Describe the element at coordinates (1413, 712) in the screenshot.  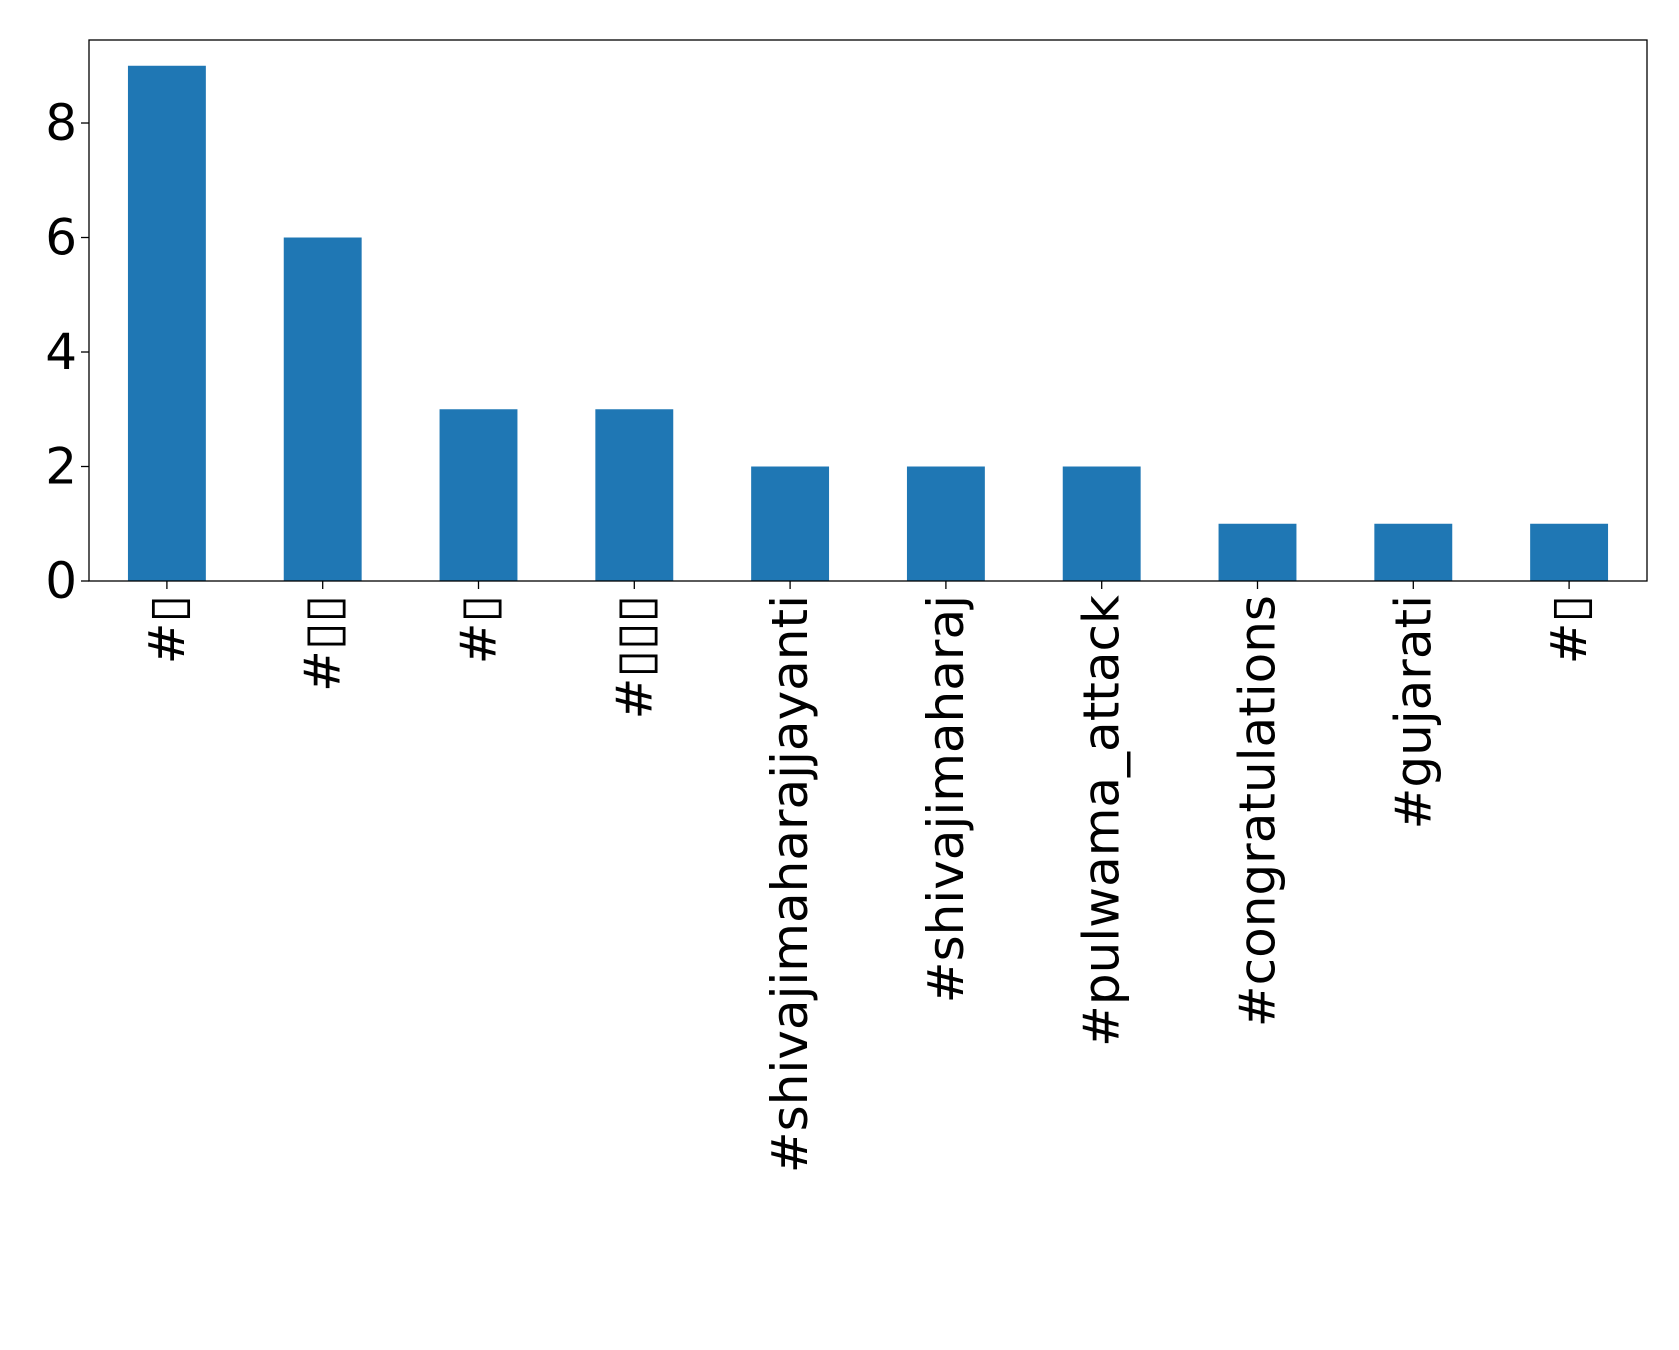
I see `x-tick-label: #gujarati` at that location.